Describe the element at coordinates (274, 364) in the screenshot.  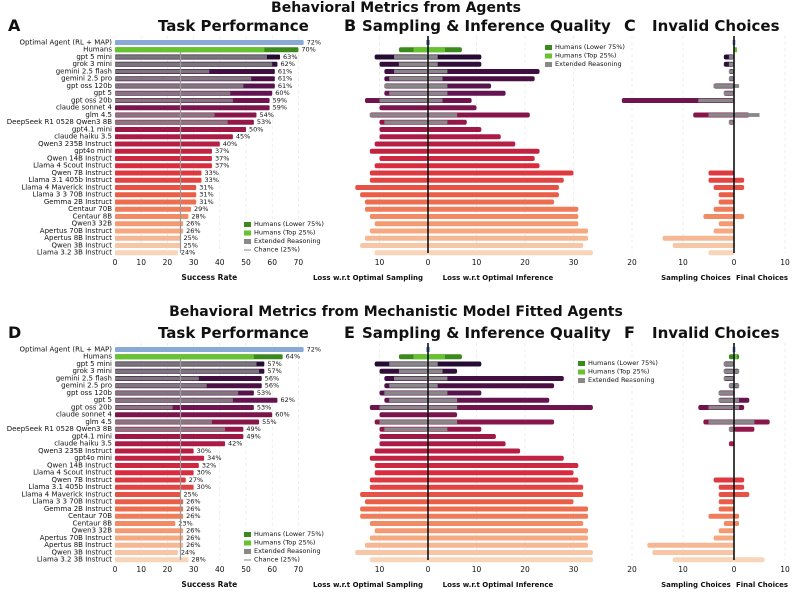
I see `value-label: 57%` at that location.